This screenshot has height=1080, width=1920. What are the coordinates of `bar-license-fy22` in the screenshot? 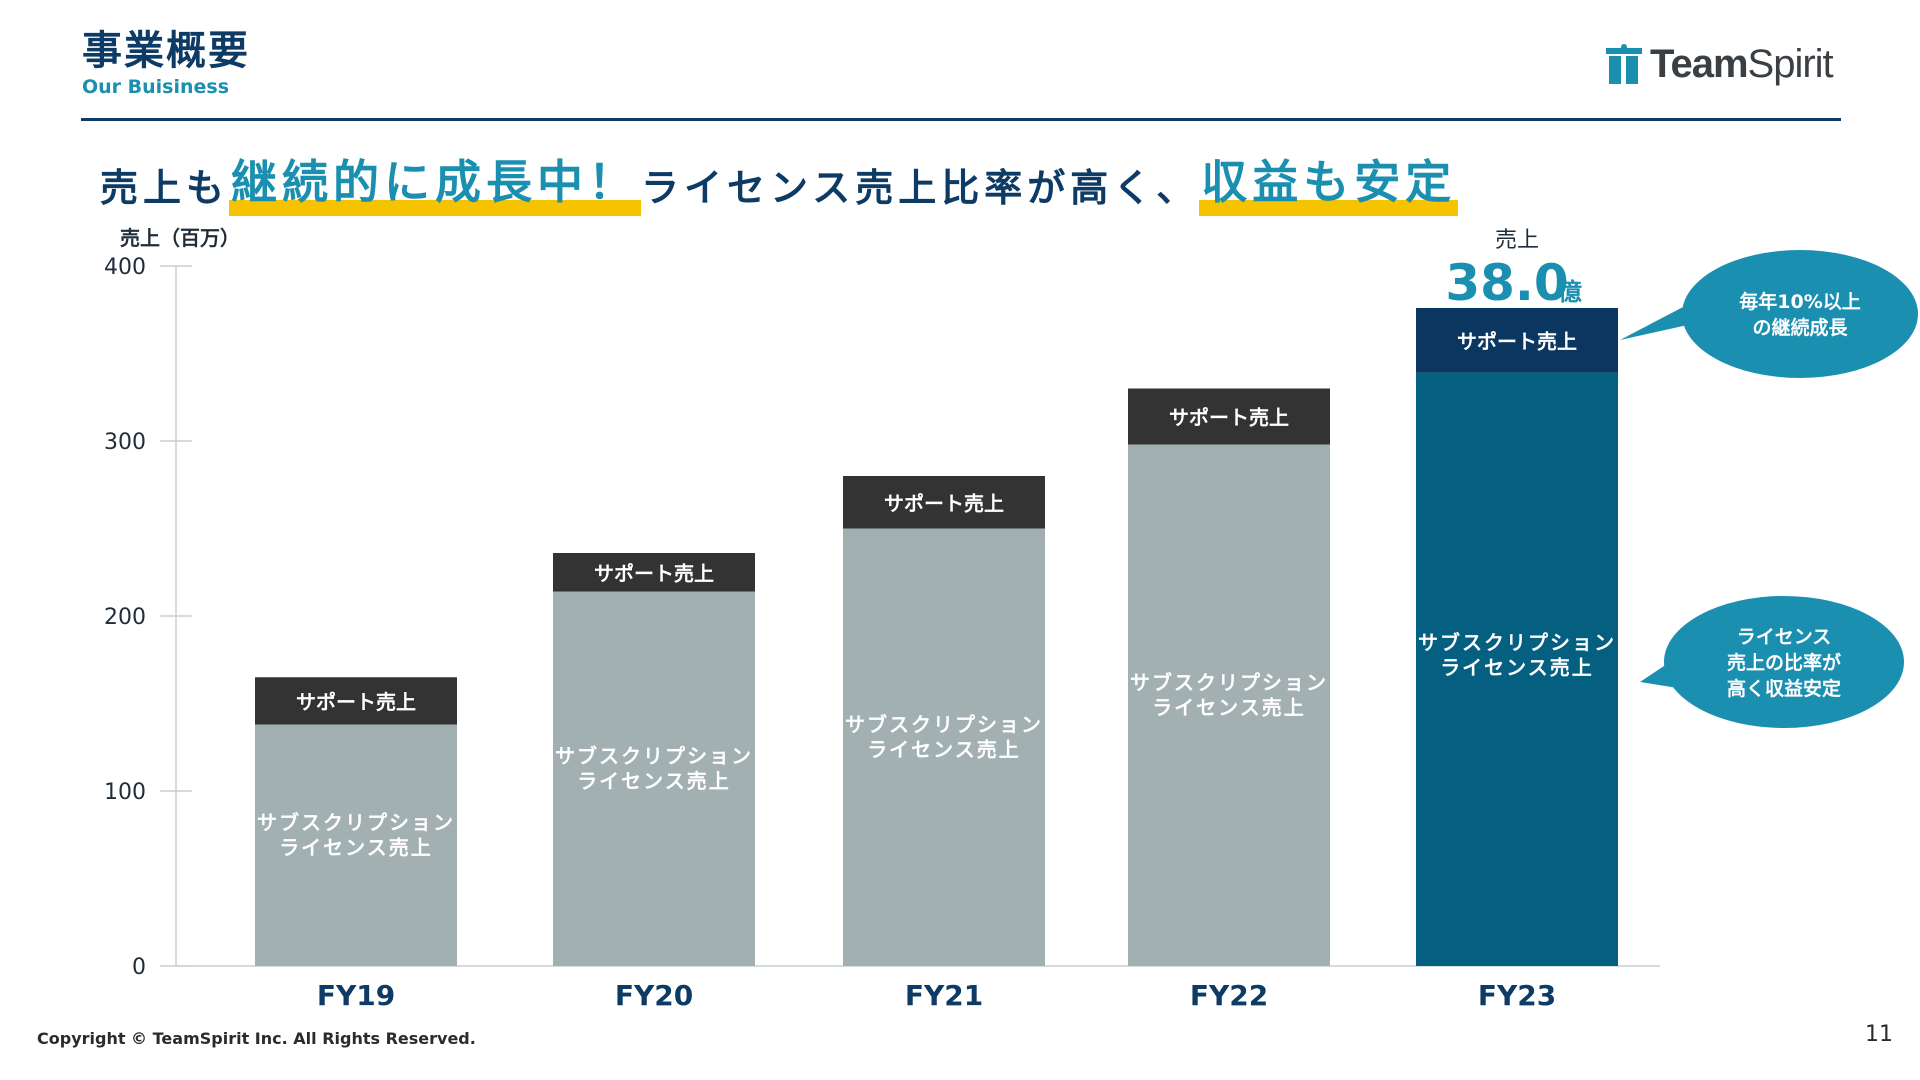 It's located at (1229, 705).